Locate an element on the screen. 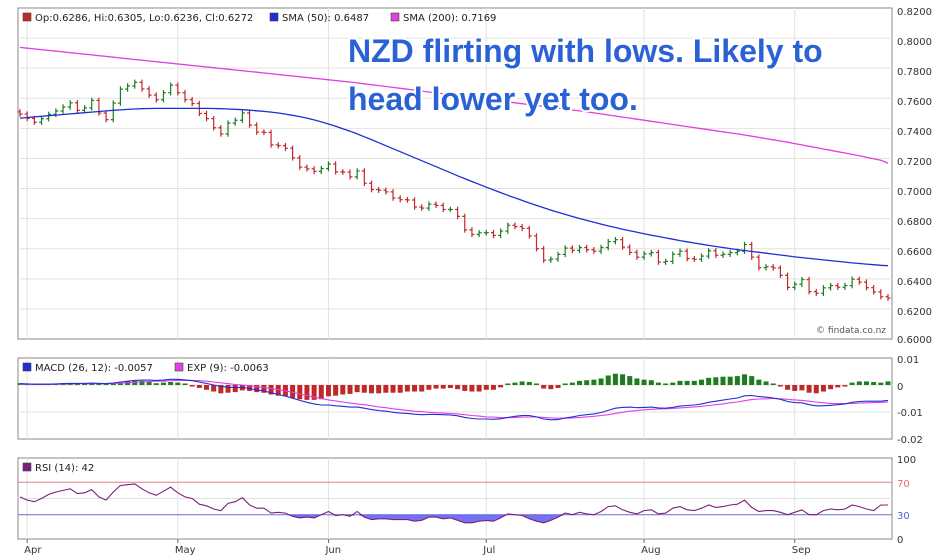  macd-y-tick: -0.01 is located at coordinates (910, 413).